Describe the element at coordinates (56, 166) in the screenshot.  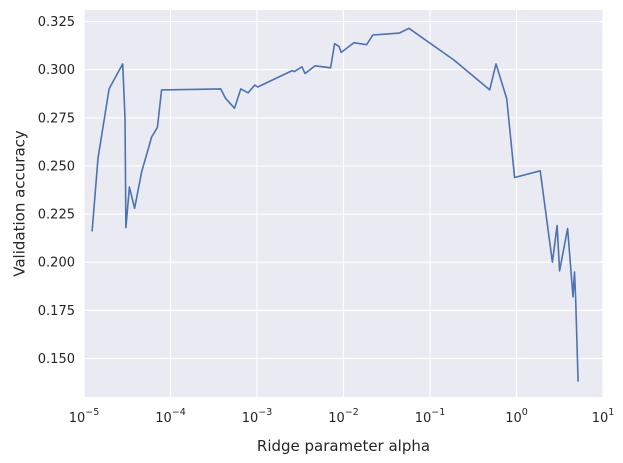
I see `y-tick-label: 0.250` at that location.